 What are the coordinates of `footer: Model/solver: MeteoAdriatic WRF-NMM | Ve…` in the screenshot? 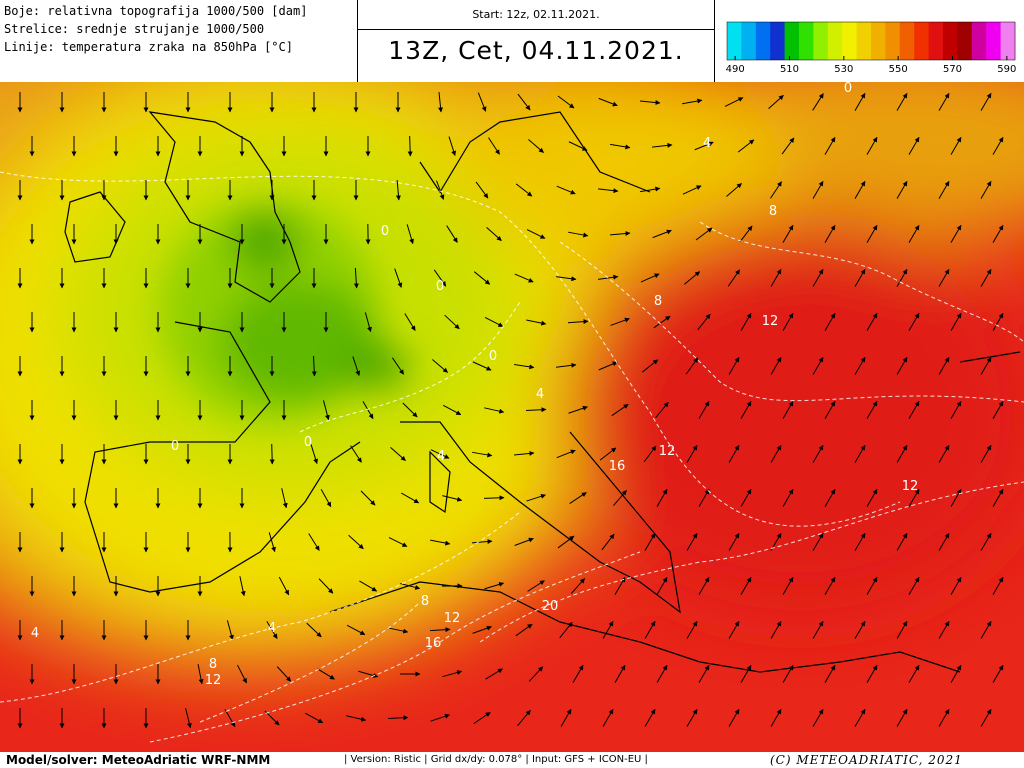 It's located at (512, 760).